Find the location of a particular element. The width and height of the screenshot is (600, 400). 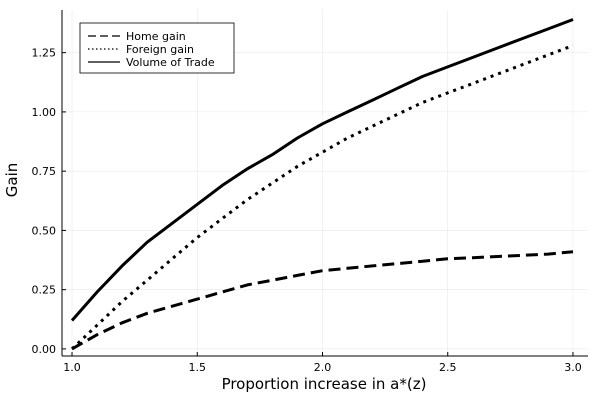

legend-label-volume-of-trade: Volume of Trade is located at coordinates (170, 62).